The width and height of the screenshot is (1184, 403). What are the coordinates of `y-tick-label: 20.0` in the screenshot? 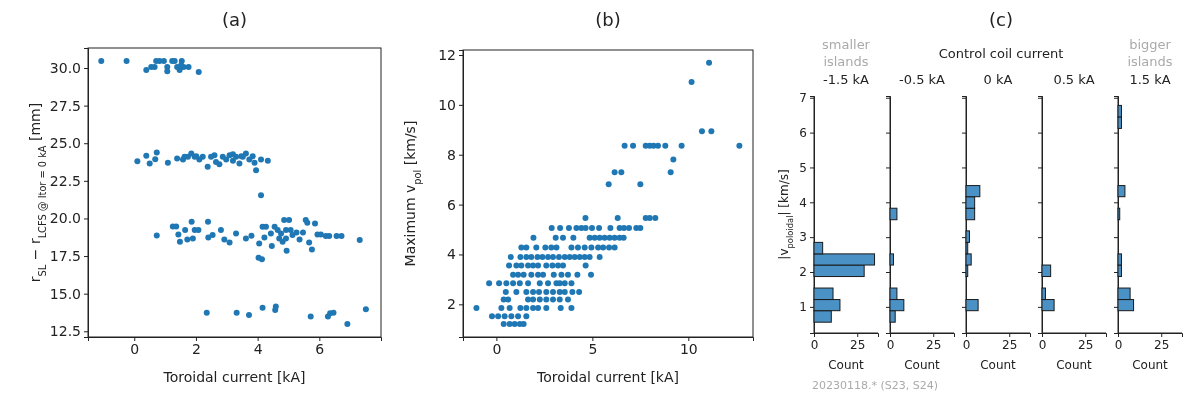 It's located at (65, 218).